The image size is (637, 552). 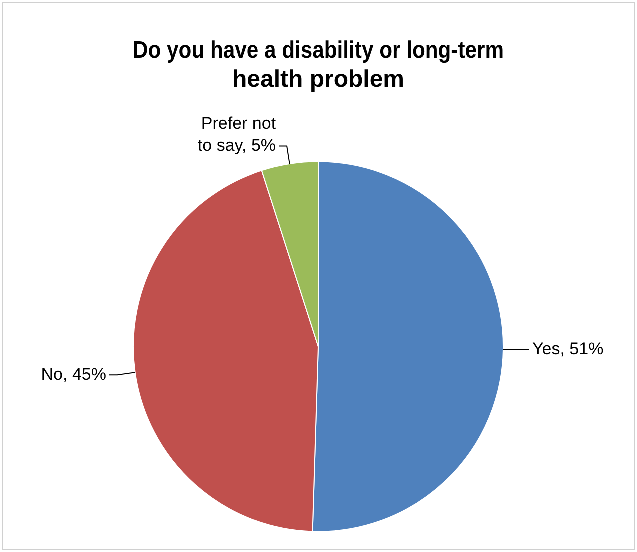 What do you see at coordinates (73, 374) in the screenshot?
I see `slice-label: No, 45%` at bounding box center [73, 374].